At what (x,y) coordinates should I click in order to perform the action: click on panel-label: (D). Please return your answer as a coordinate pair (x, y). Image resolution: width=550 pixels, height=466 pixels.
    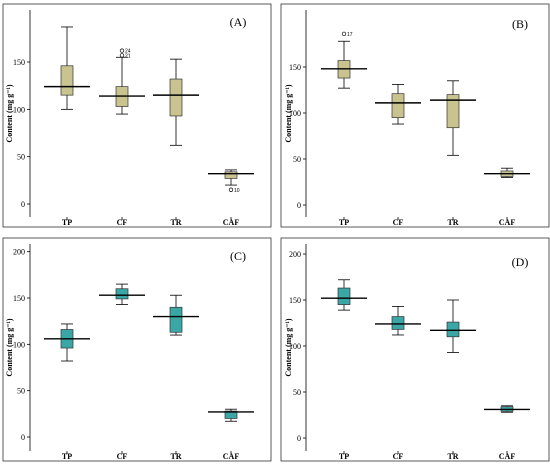
    Looking at the image, I should click on (520, 262).